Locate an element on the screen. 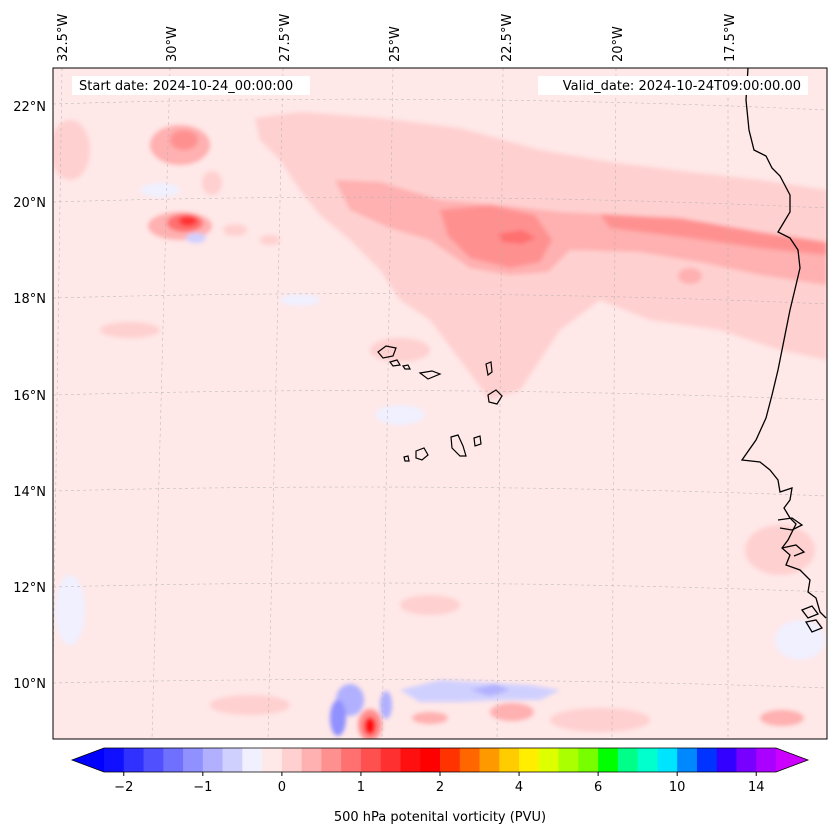 Image resolution: width=837 pixels, height=836 pixels. lon-tick: 22.5°W is located at coordinates (507, 38).